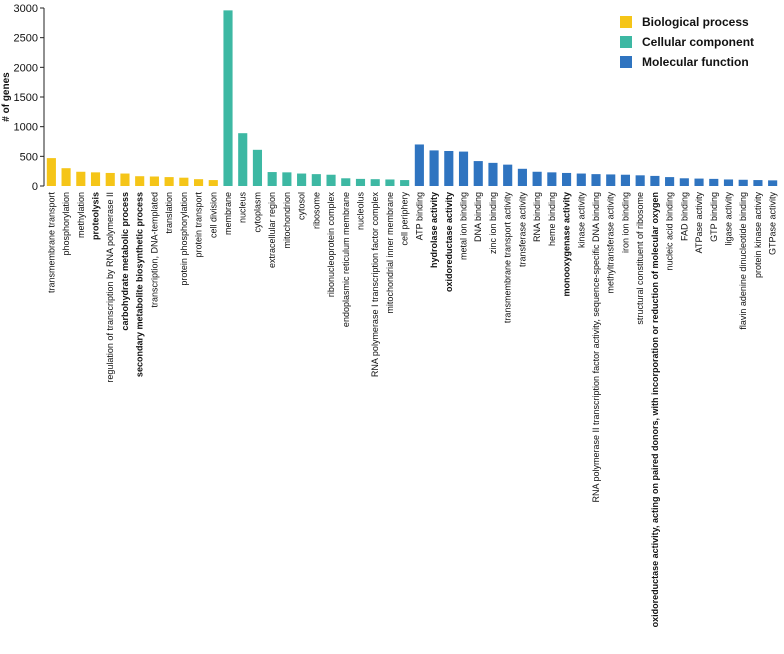 This screenshot has width=784, height=654. What do you see at coordinates (773, 224) in the screenshot?
I see `x-tick-label: GTPase activity` at bounding box center [773, 224].